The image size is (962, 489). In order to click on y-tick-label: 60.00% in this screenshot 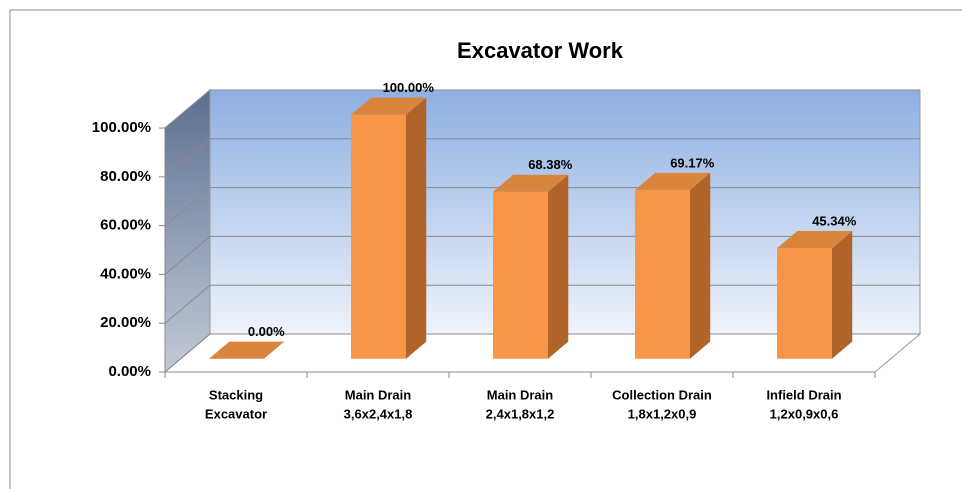, I will do `click(125, 225)`.